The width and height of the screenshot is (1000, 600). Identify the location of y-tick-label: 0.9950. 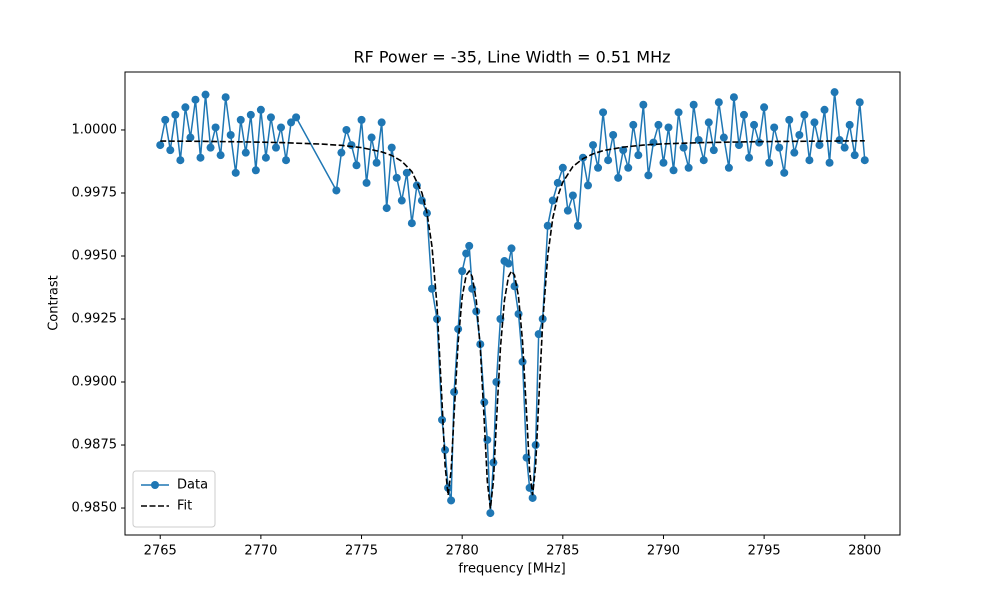
(95, 255).